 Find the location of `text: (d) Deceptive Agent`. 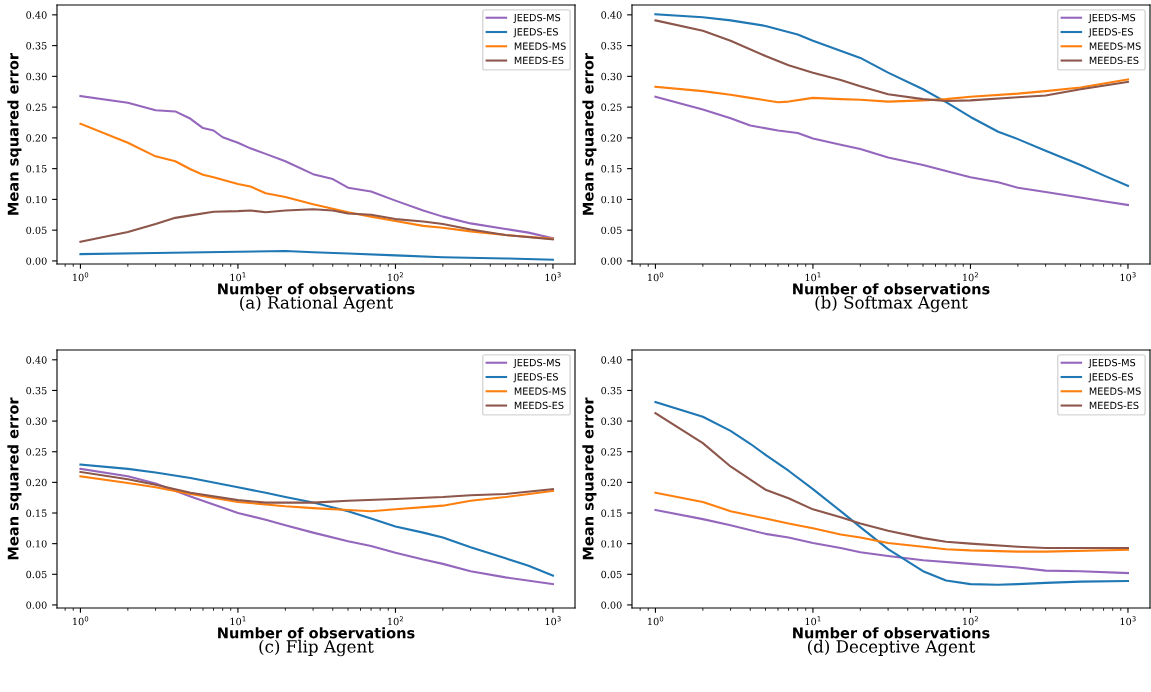

text: (d) Deceptive Agent is located at coordinates (891, 648).